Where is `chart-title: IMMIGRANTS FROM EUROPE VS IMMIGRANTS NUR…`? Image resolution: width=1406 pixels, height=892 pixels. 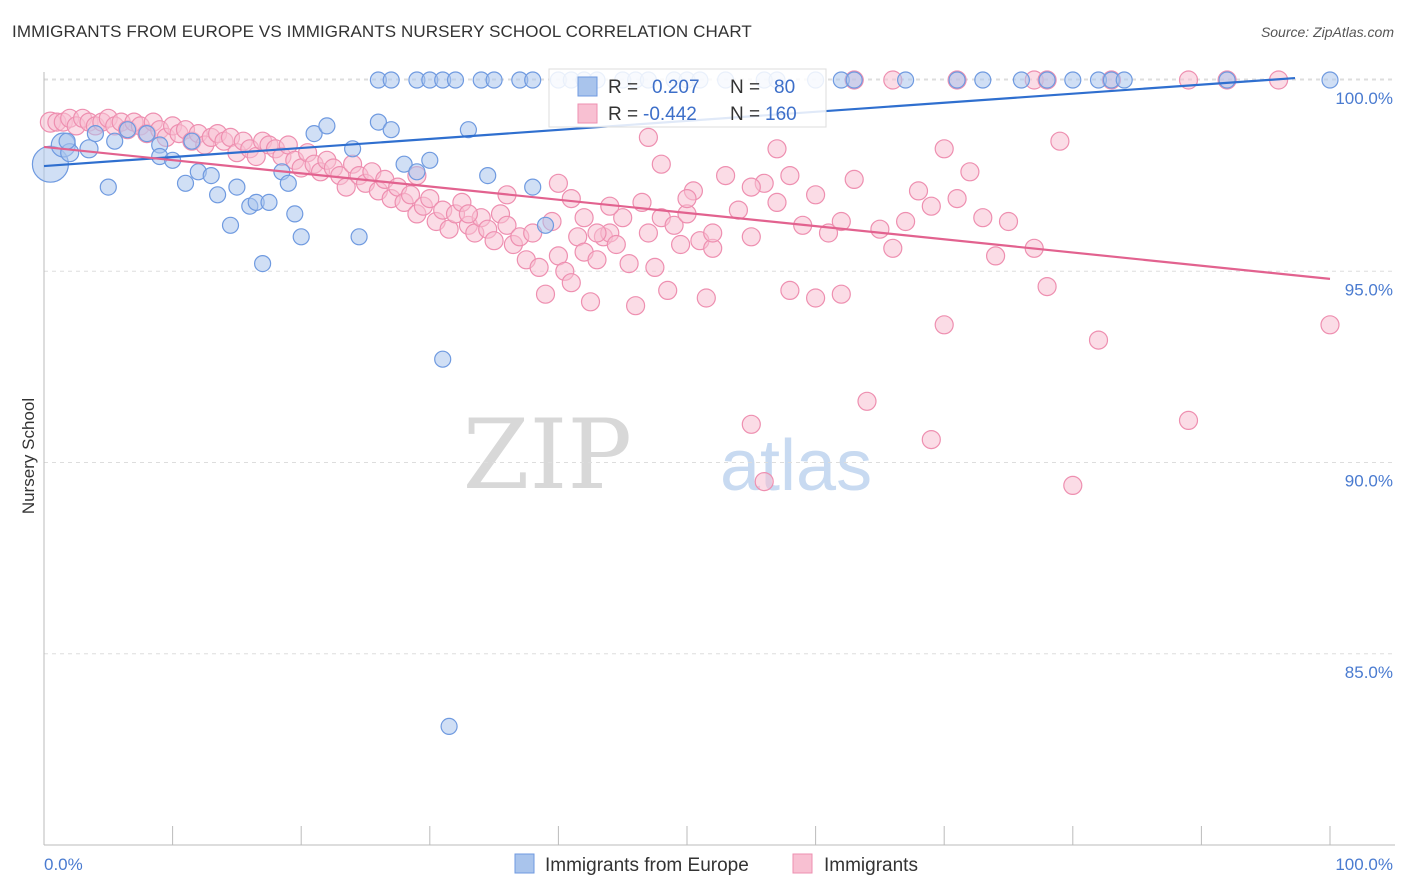
chart-title: IMMIGRANTS FROM EUROPE VS IMMIGRANTS NUR… is located at coordinates (382, 31).